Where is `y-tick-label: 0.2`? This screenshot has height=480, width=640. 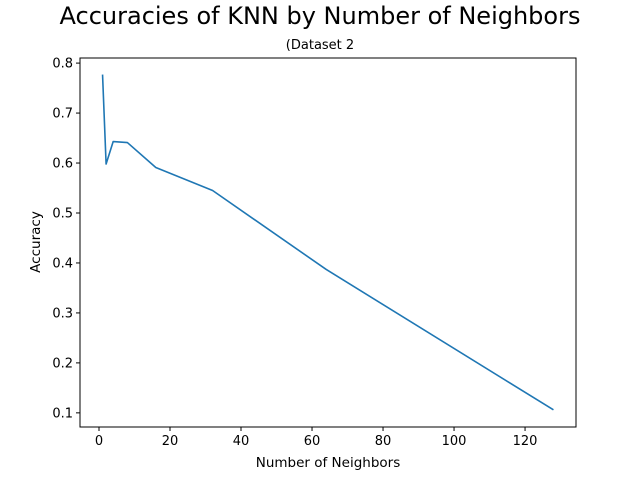
y-tick-label: 0.2 is located at coordinates (62, 363).